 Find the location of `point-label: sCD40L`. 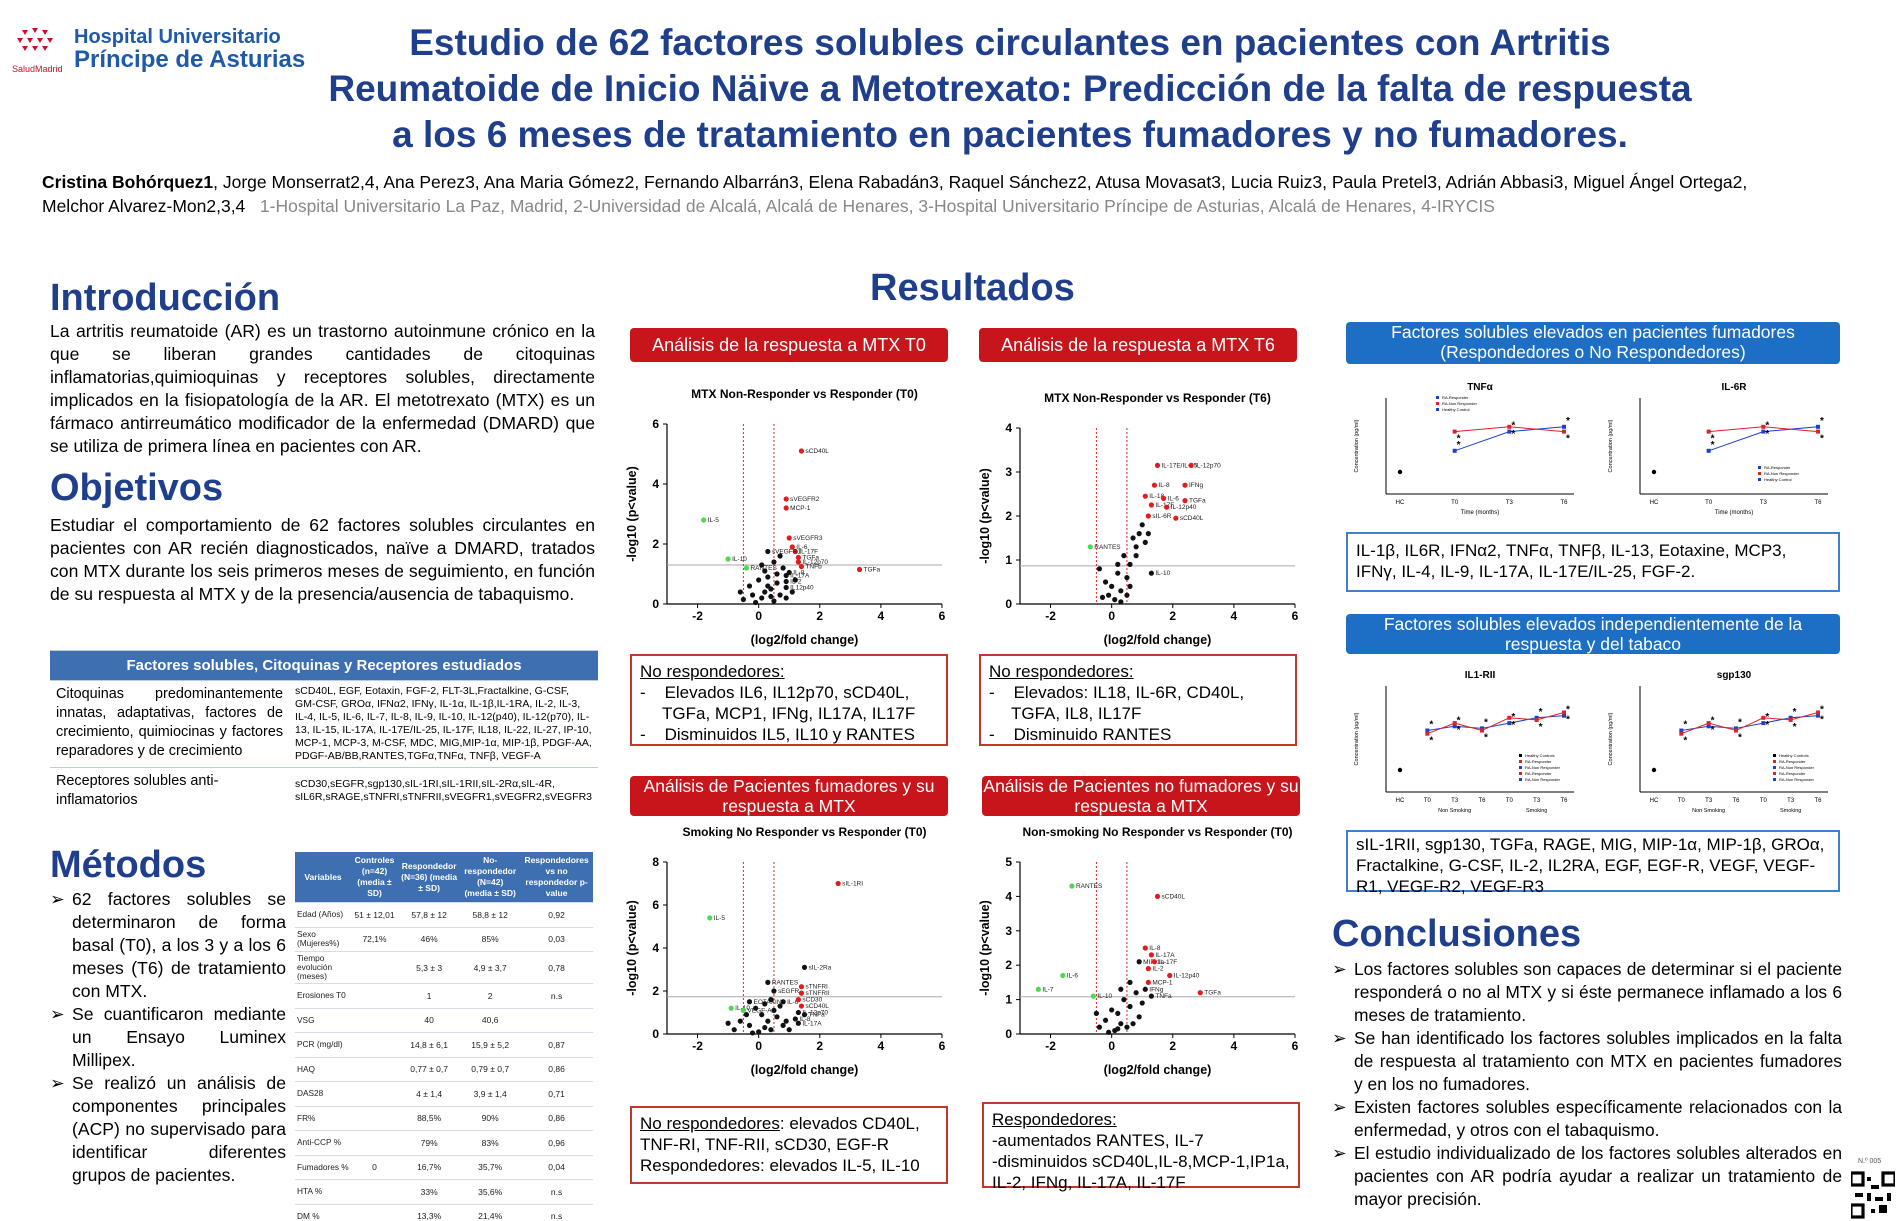

point-label: sCD40L is located at coordinates (1192, 518).